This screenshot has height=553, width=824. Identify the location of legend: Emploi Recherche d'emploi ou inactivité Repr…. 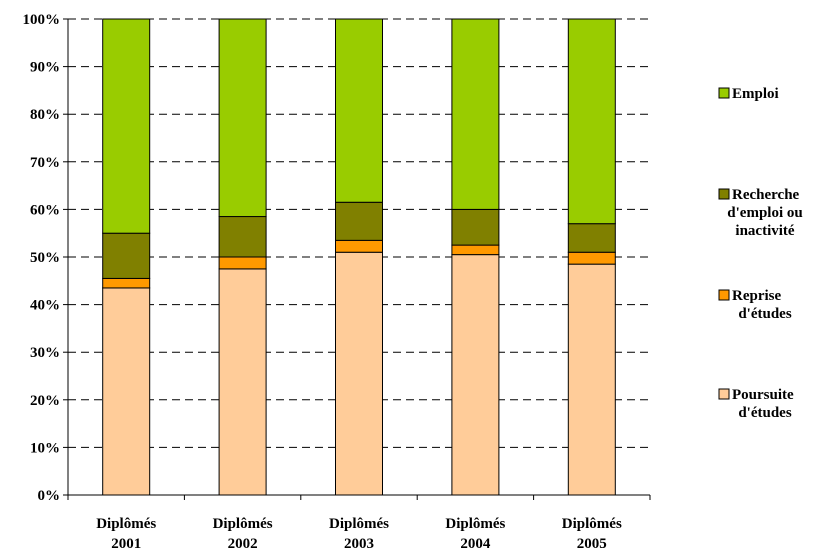
(760, 253).